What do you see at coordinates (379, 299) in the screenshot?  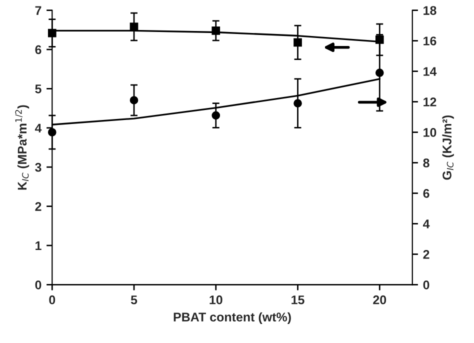 I see `x-tick-label: 20` at bounding box center [379, 299].